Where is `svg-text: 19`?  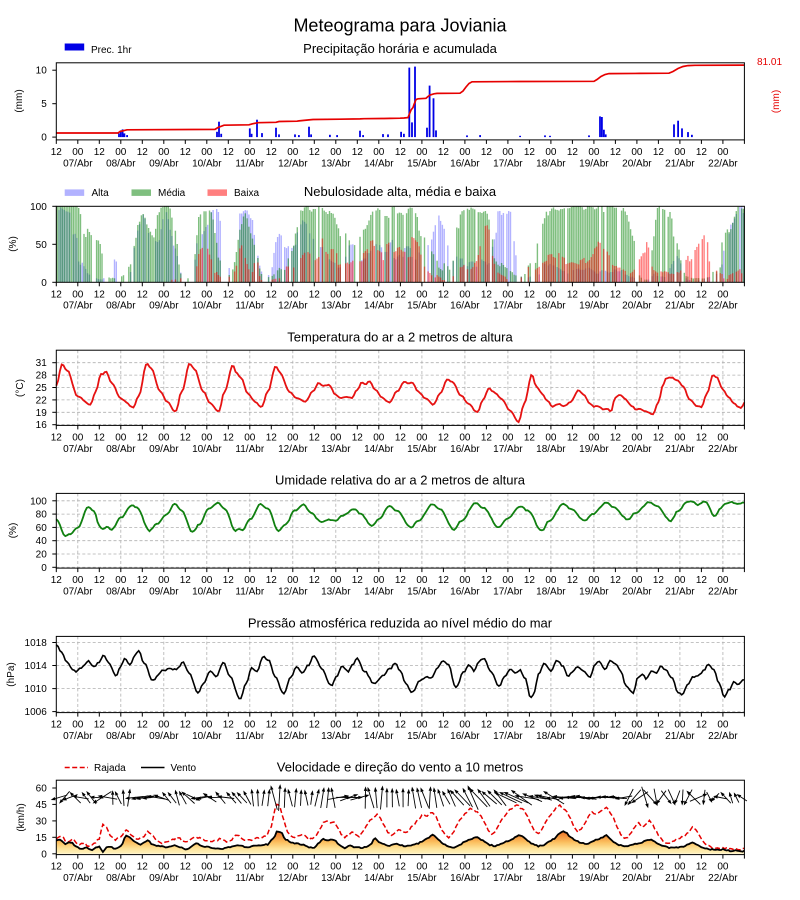
svg-text: 19 is located at coordinates (42, 413).